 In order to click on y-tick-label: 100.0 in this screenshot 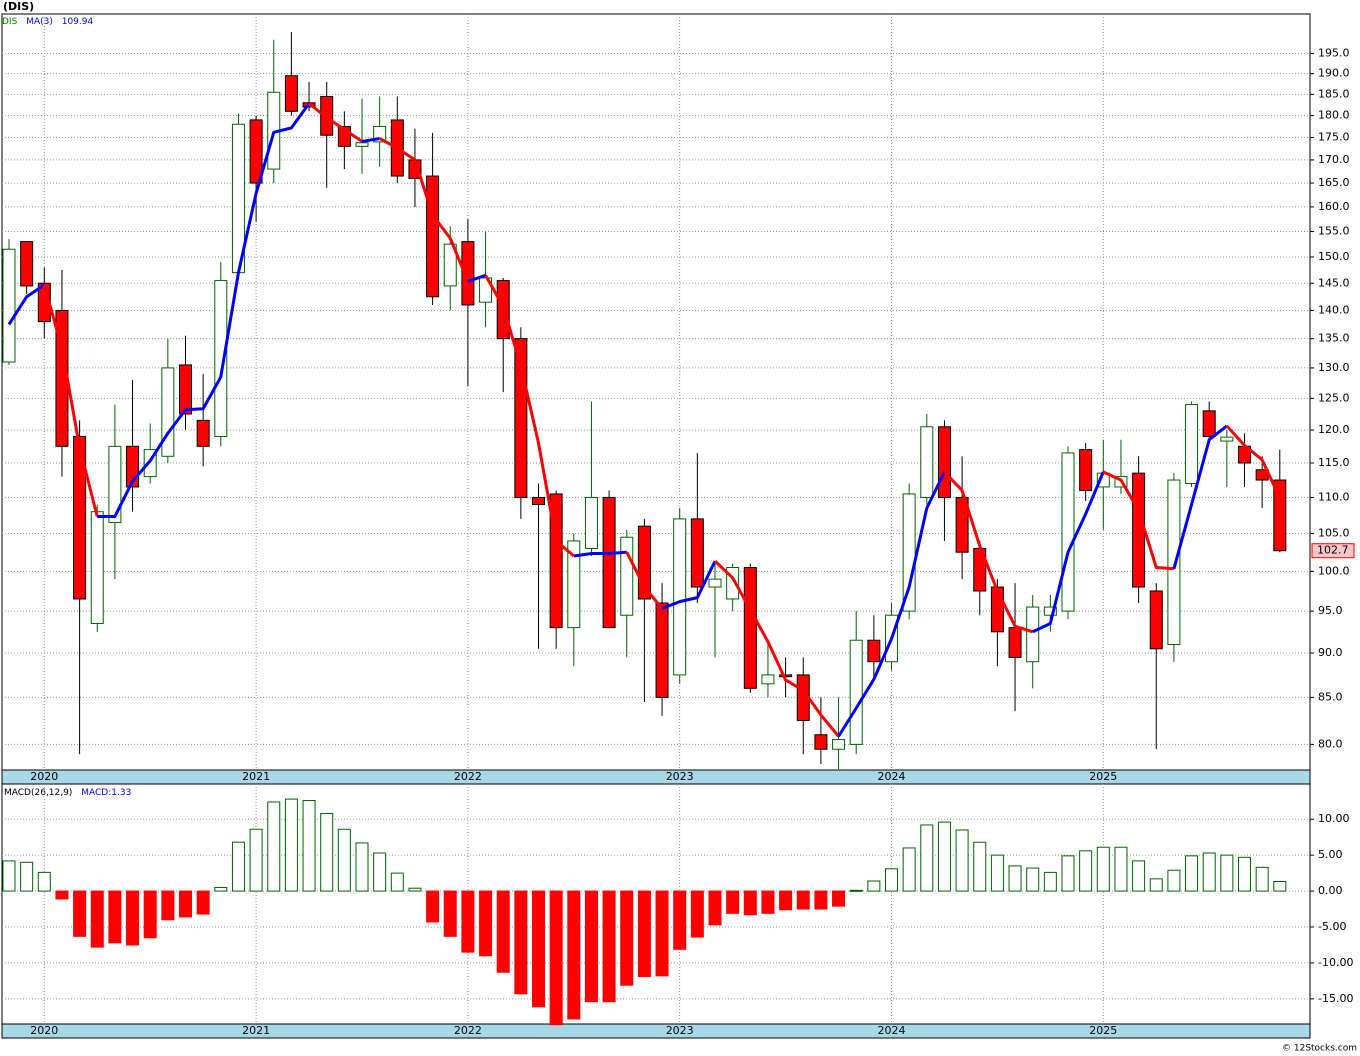, I will do `click(1334, 570)`.